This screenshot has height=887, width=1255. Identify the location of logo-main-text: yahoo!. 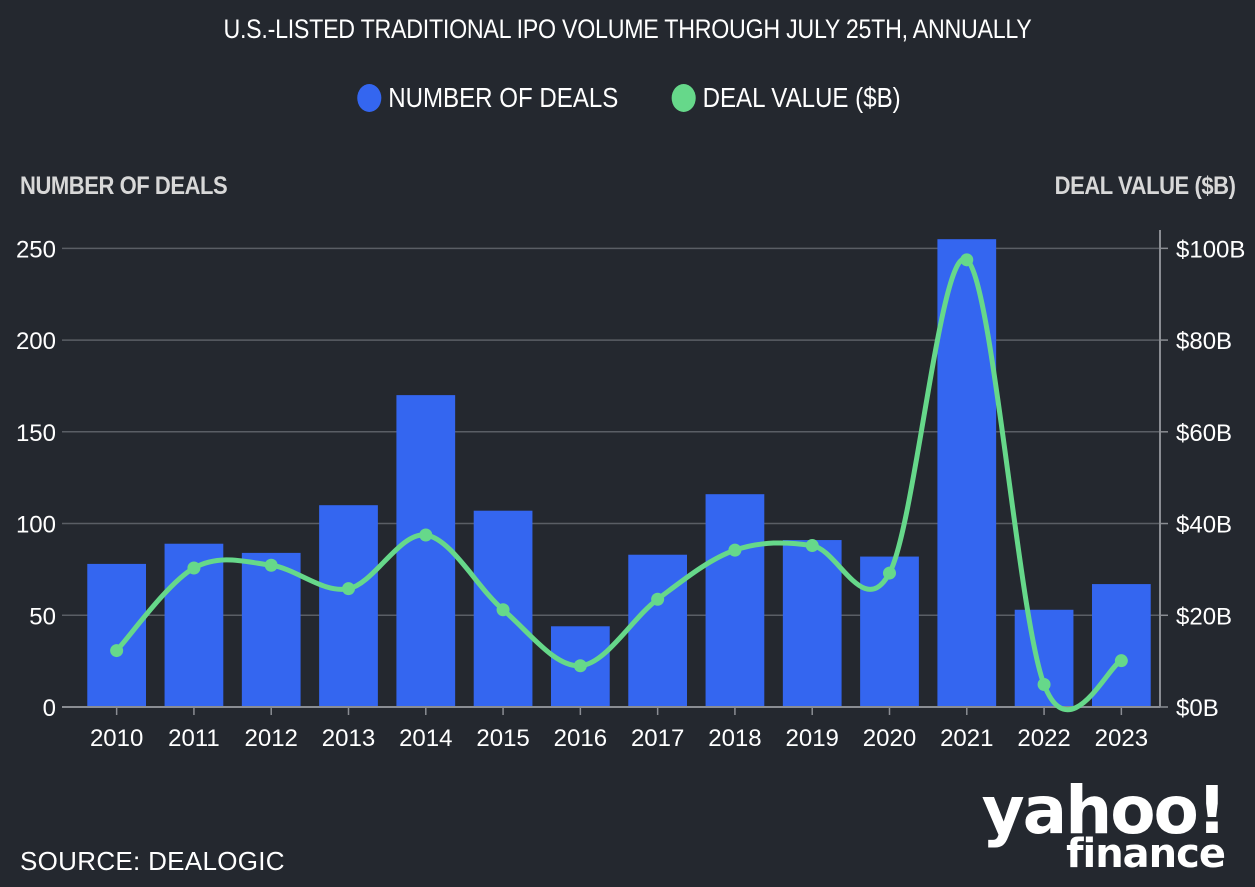
(1104, 810).